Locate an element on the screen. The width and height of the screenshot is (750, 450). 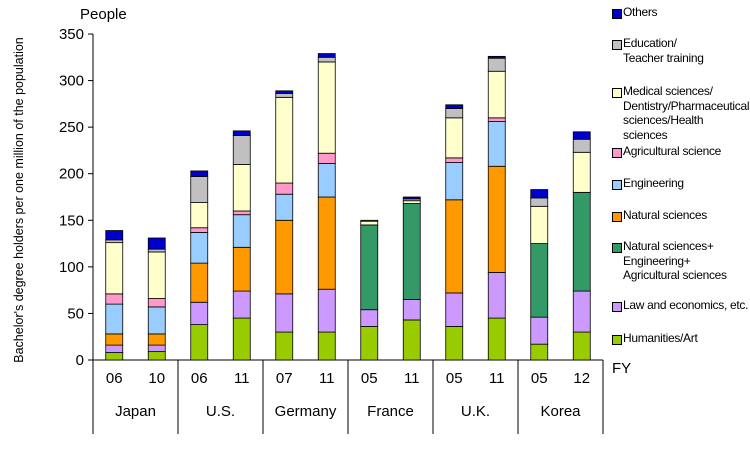
y-tick-label: 100 is located at coordinates (71, 267).